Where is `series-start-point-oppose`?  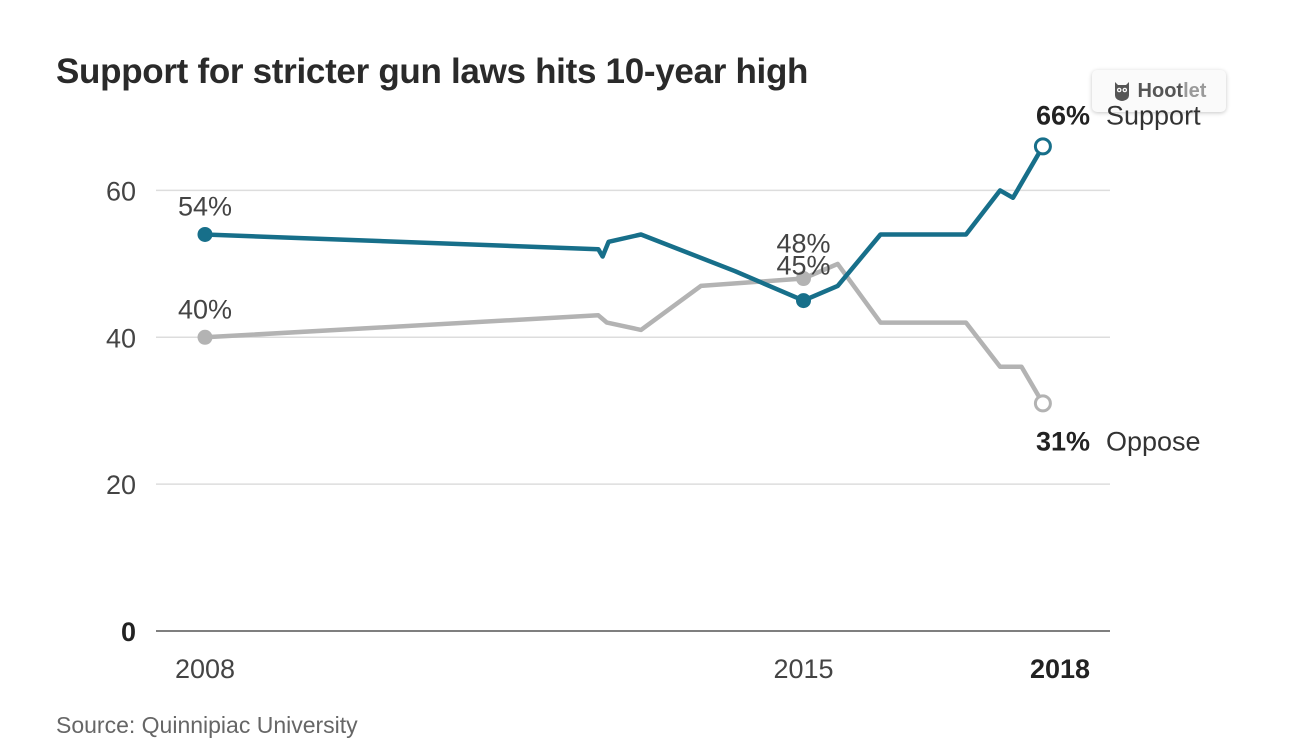 series-start-point-oppose is located at coordinates (205, 337).